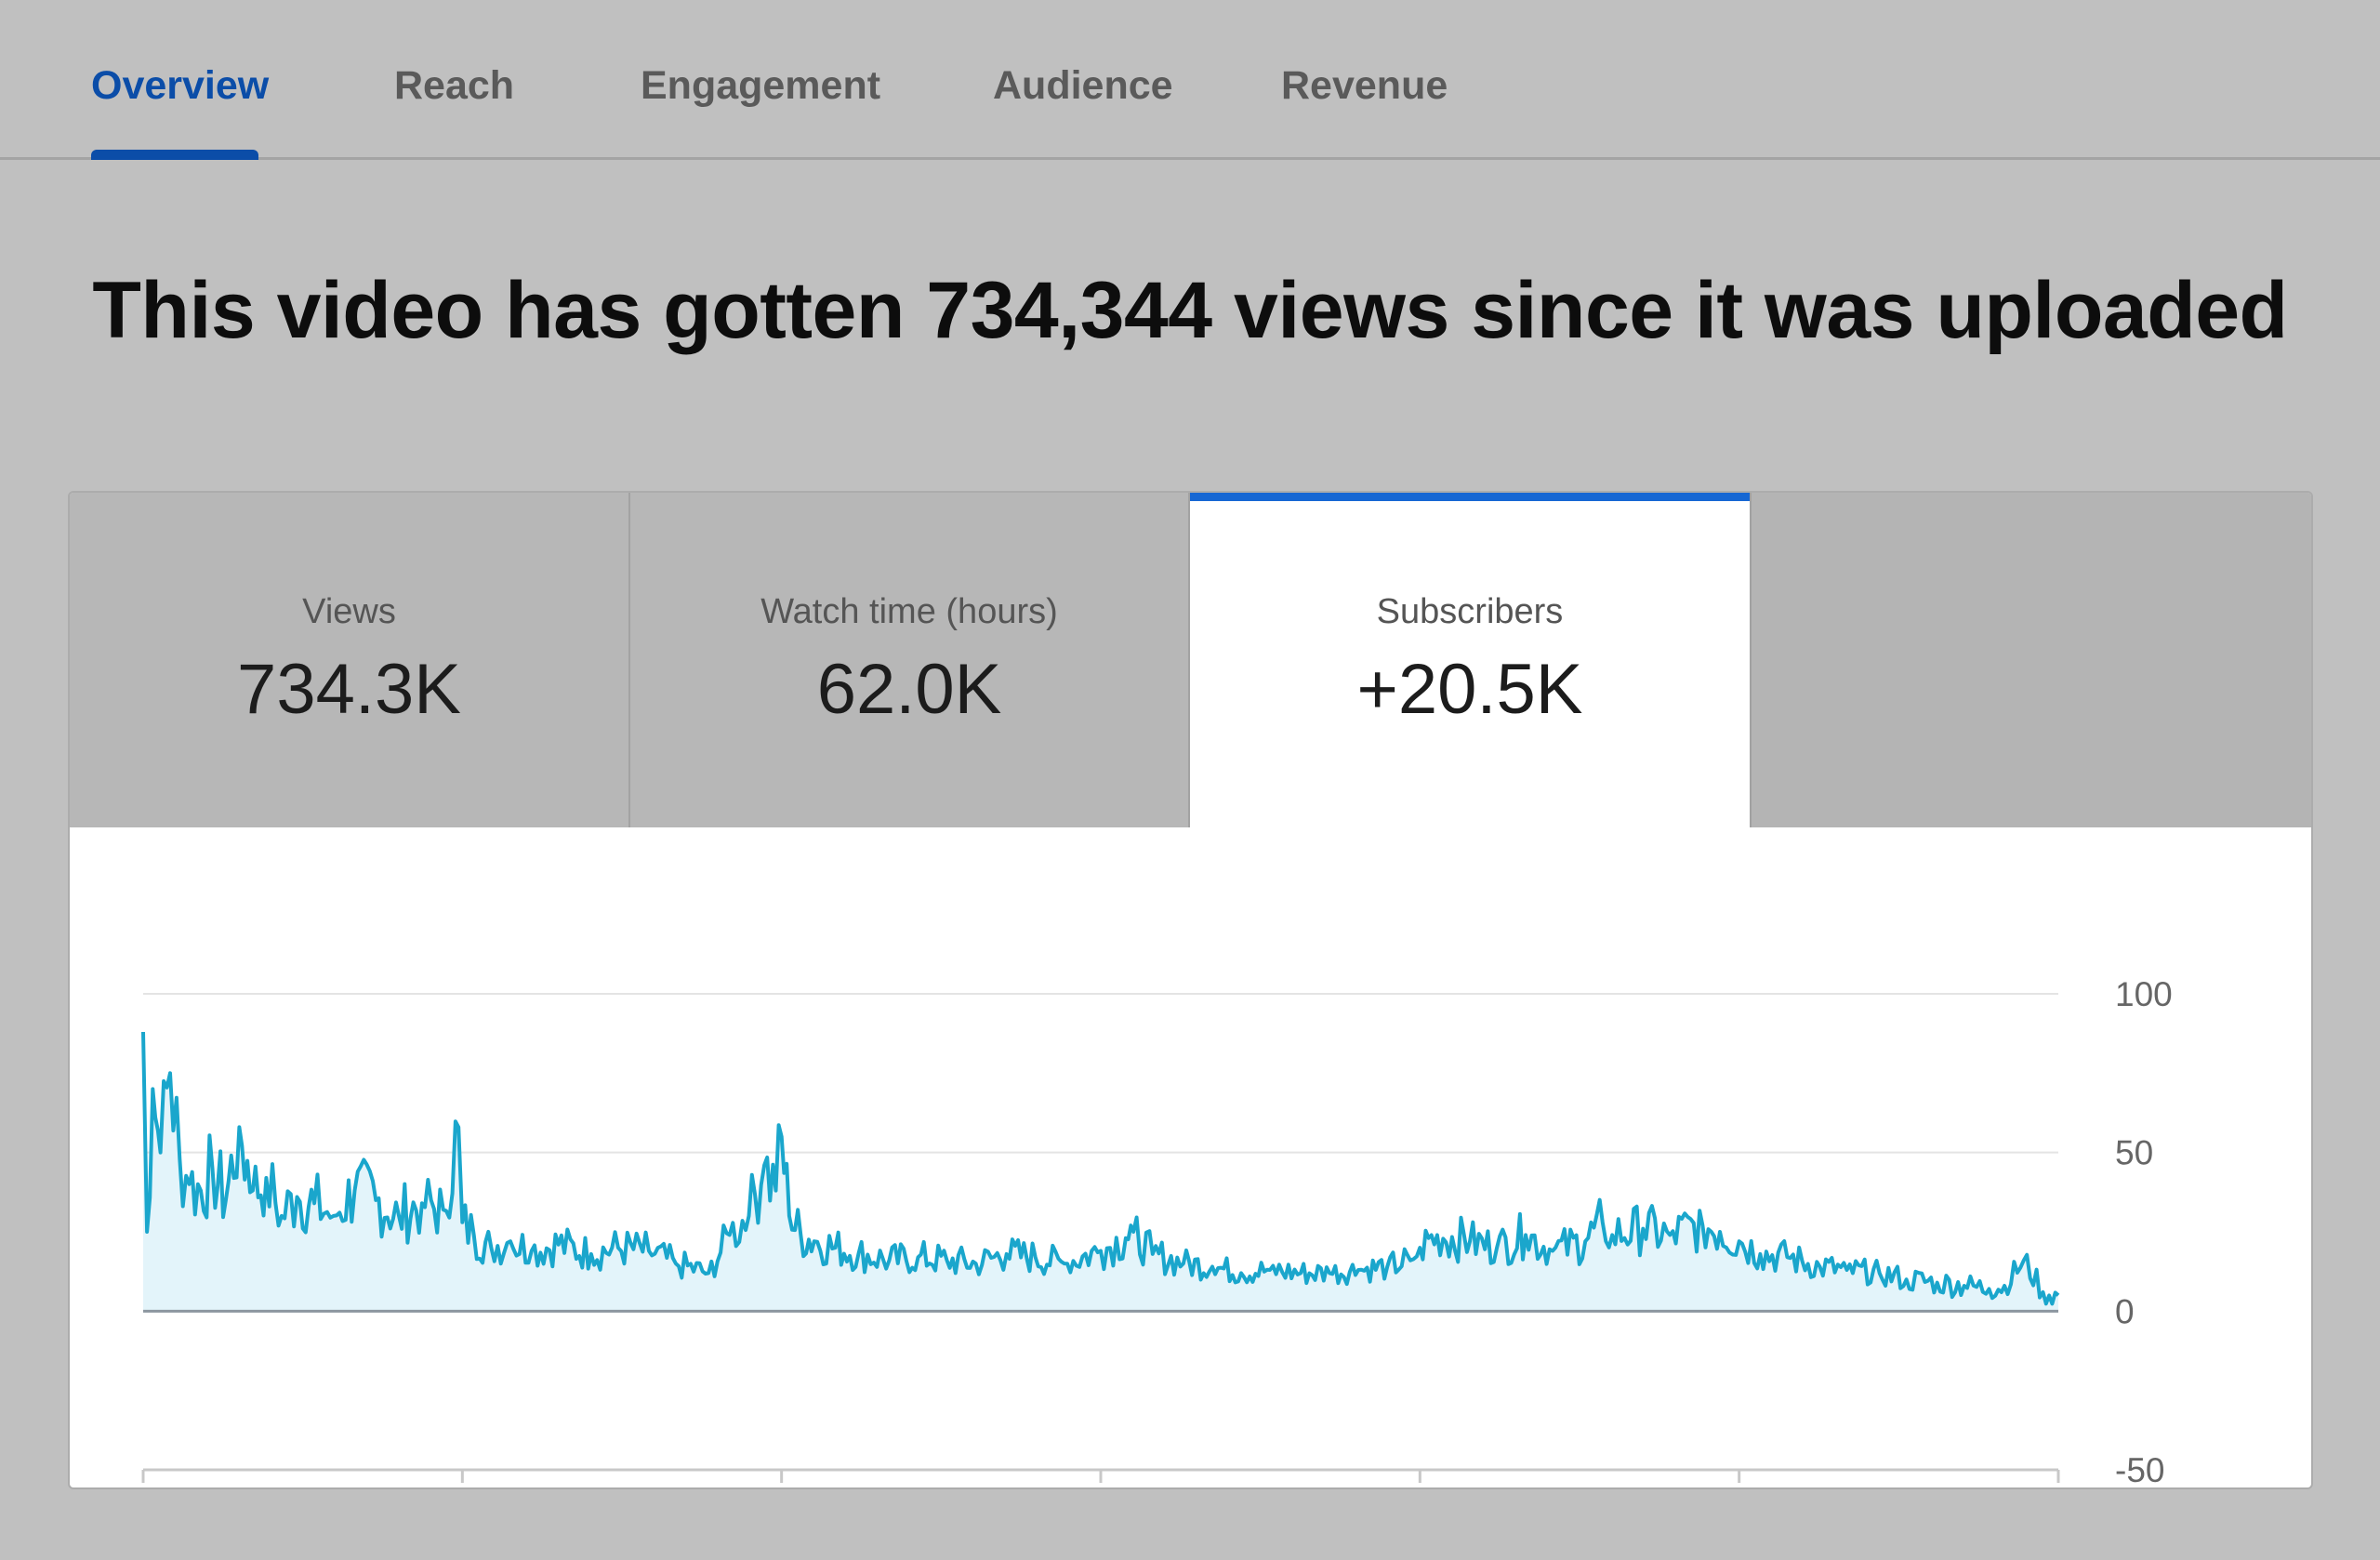  I want to click on metric-value: +20.5K, so click(1469, 689).